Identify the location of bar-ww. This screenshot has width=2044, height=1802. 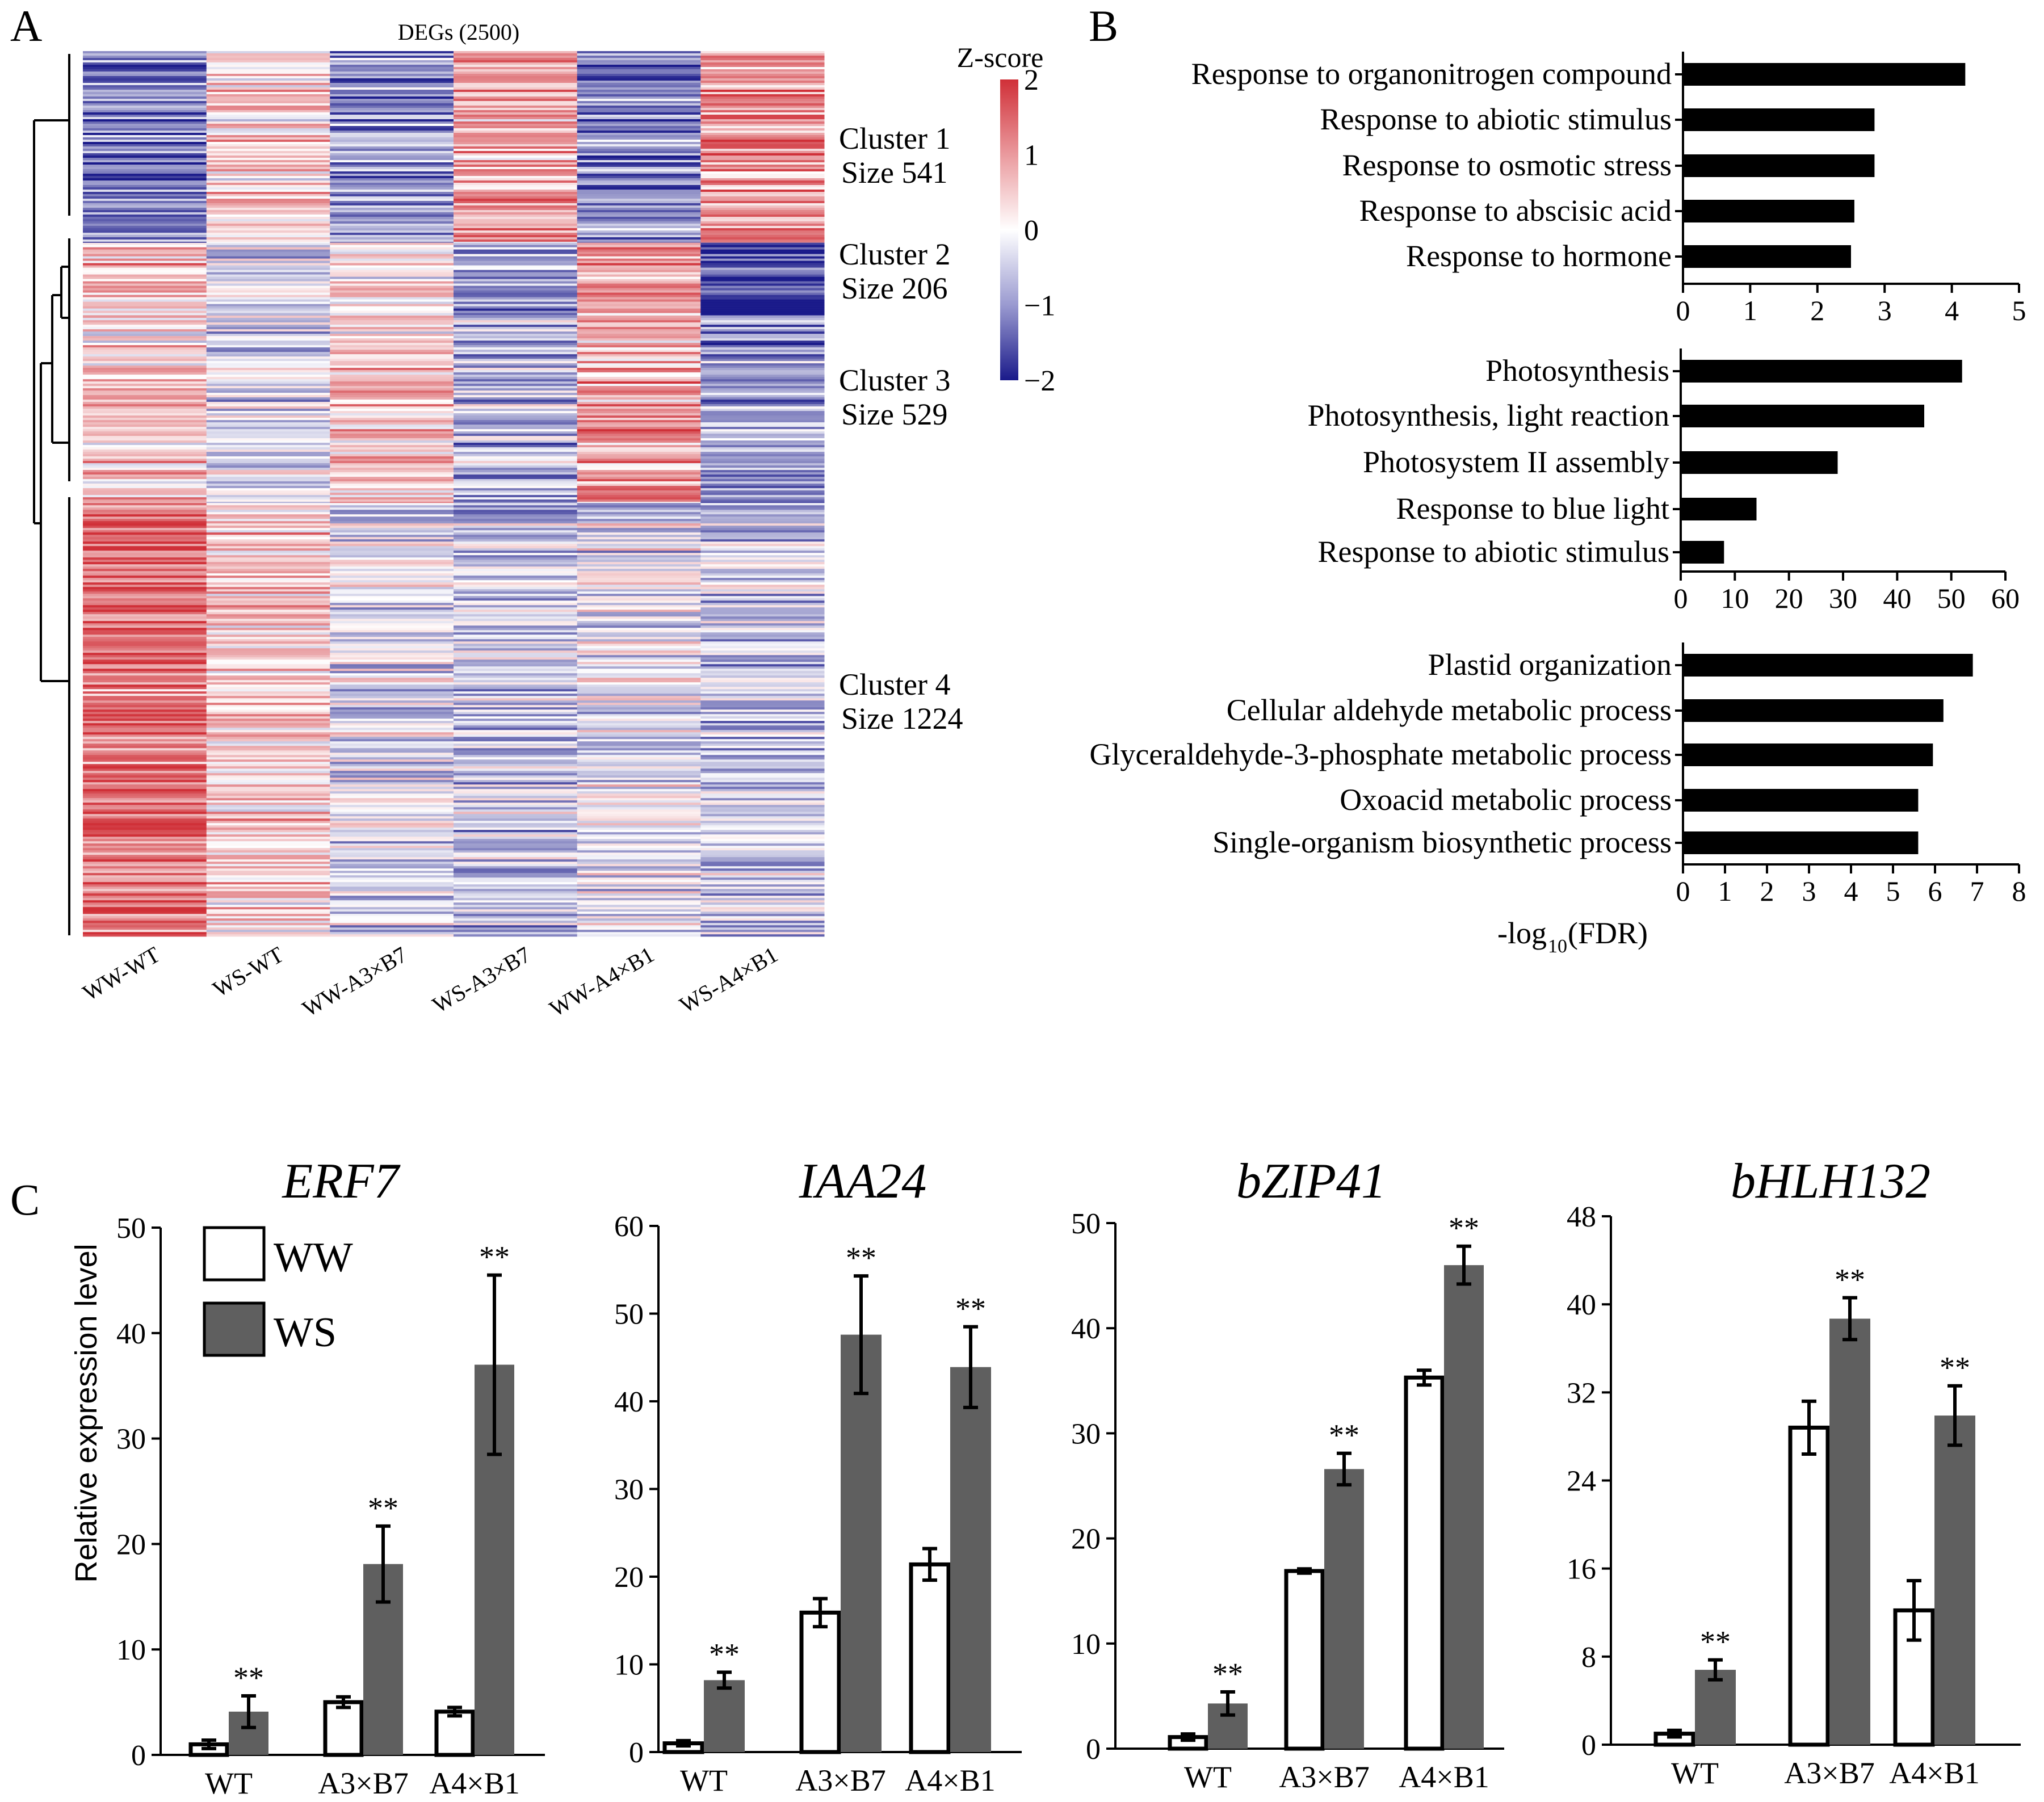
(820, 1682).